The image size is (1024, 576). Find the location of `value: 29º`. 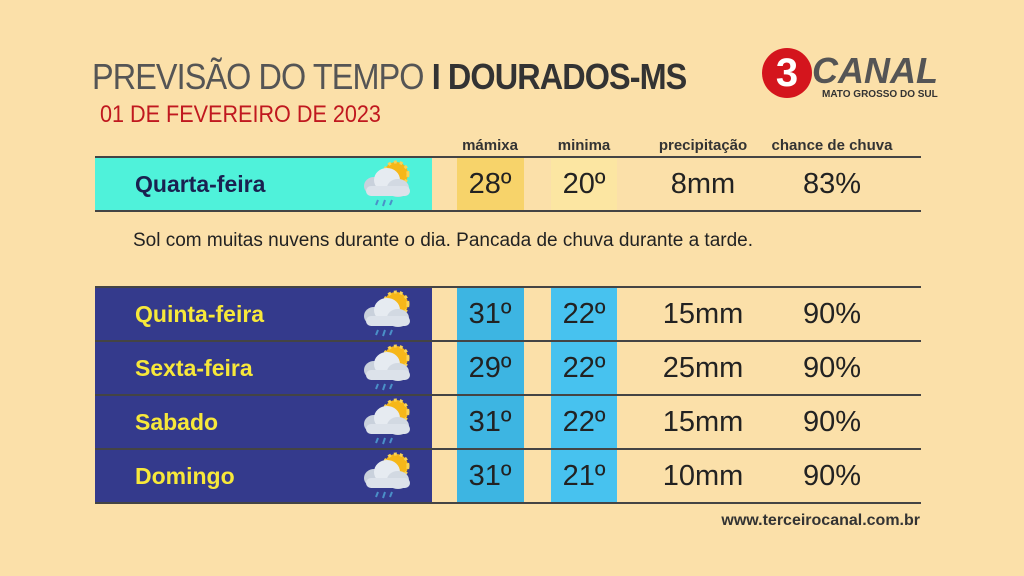

value: 29º is located at coordinates (490, 367).